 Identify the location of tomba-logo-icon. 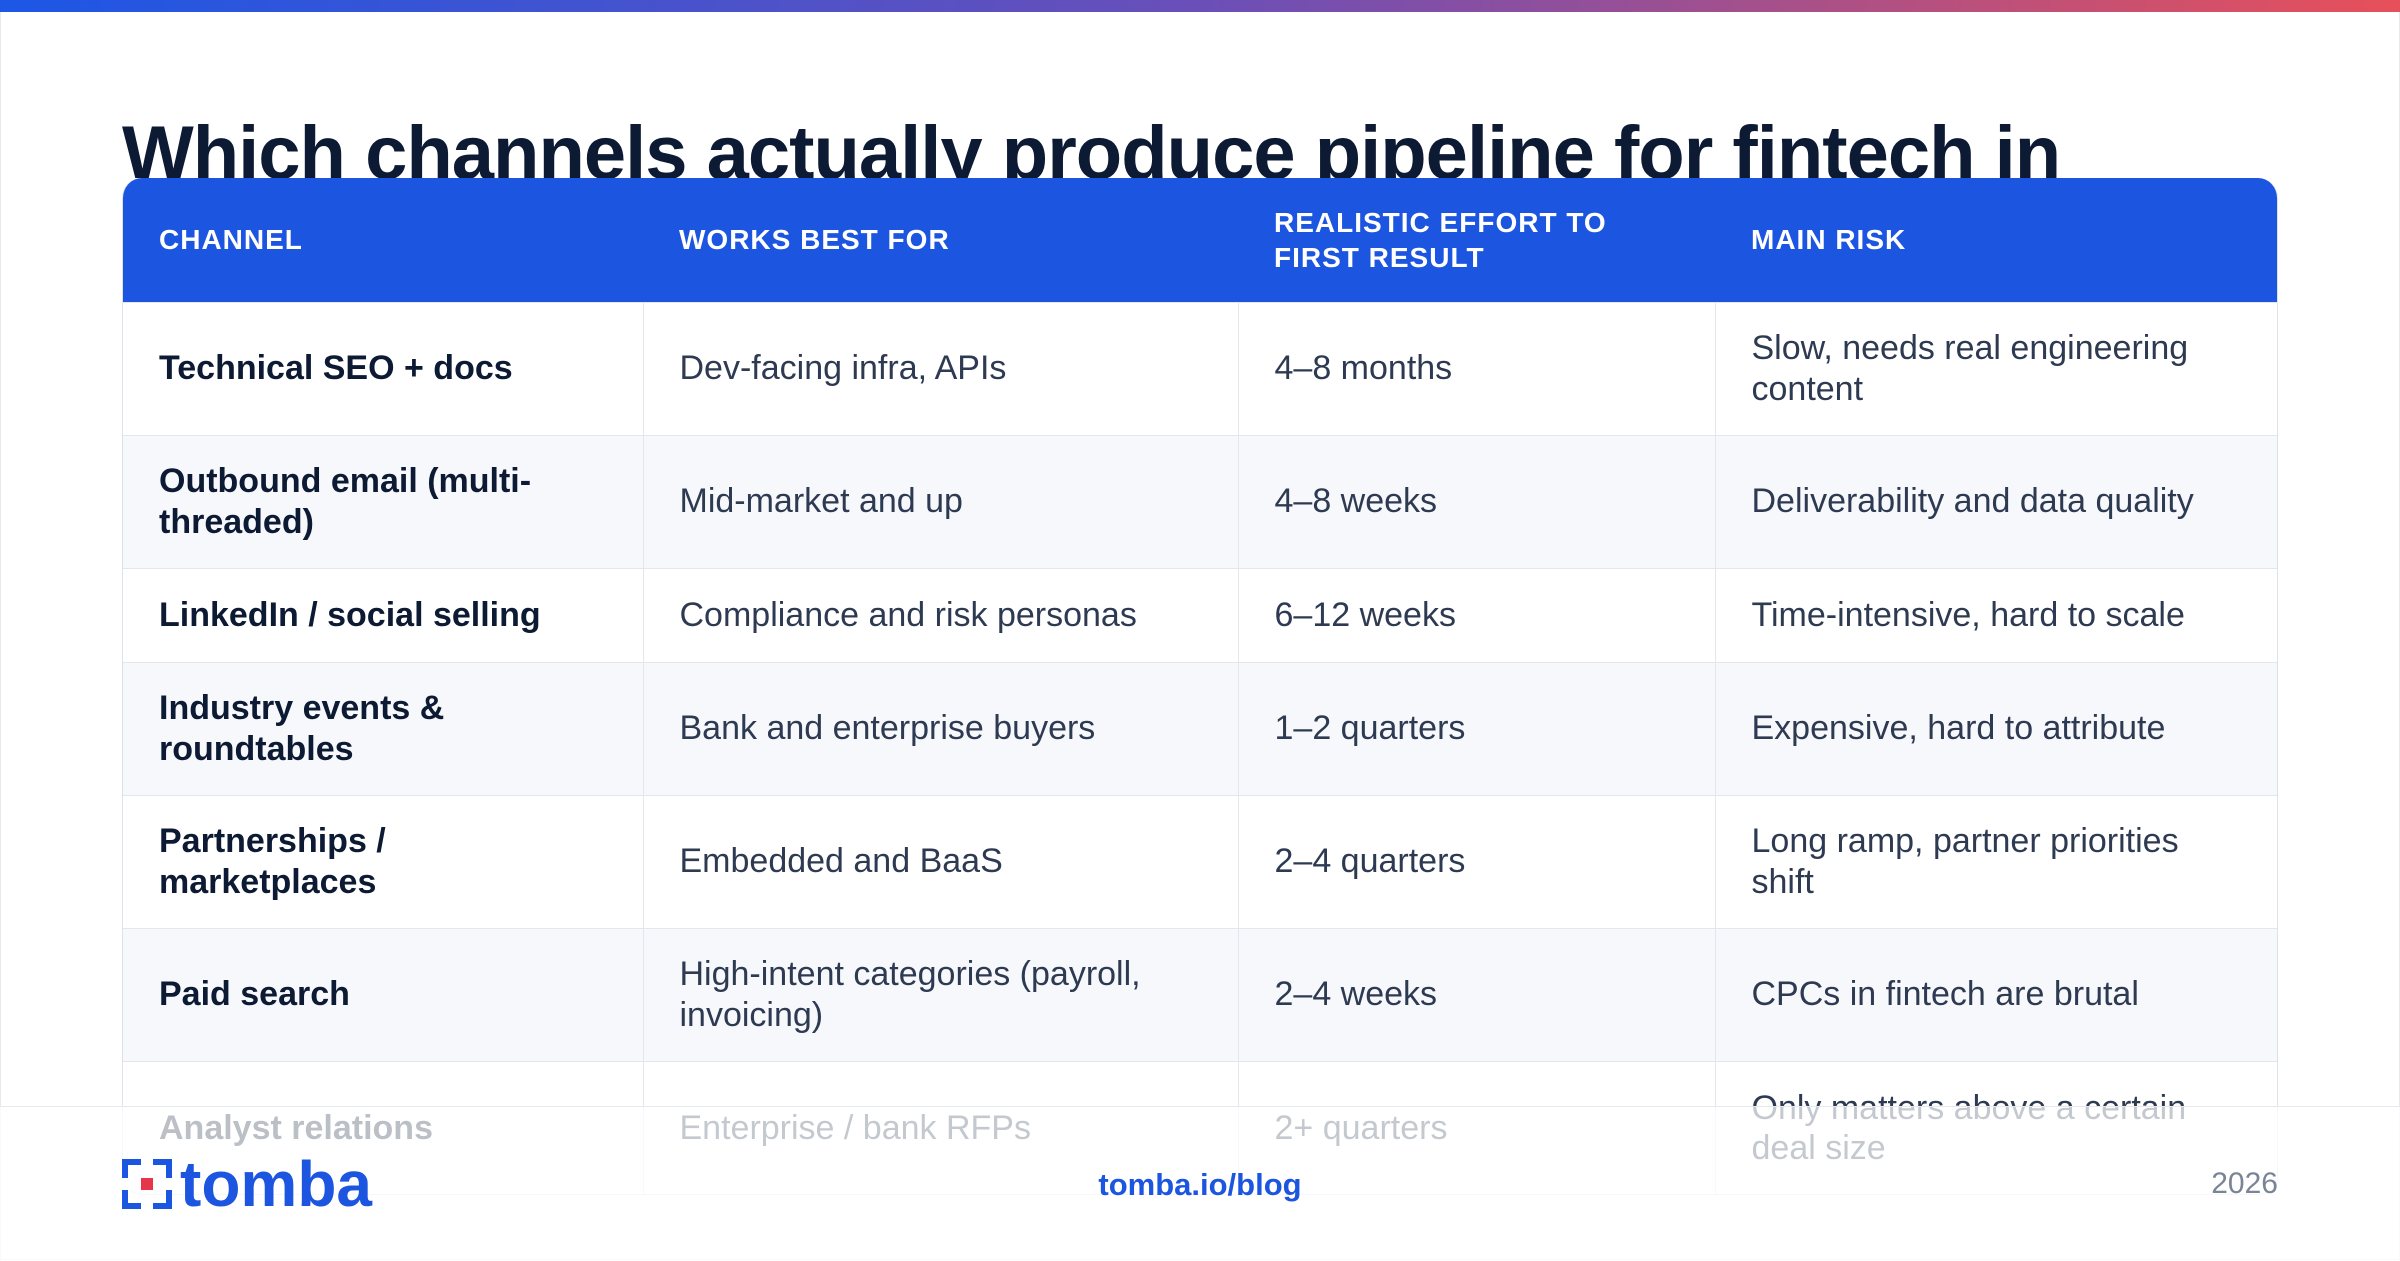
(147, 1184).